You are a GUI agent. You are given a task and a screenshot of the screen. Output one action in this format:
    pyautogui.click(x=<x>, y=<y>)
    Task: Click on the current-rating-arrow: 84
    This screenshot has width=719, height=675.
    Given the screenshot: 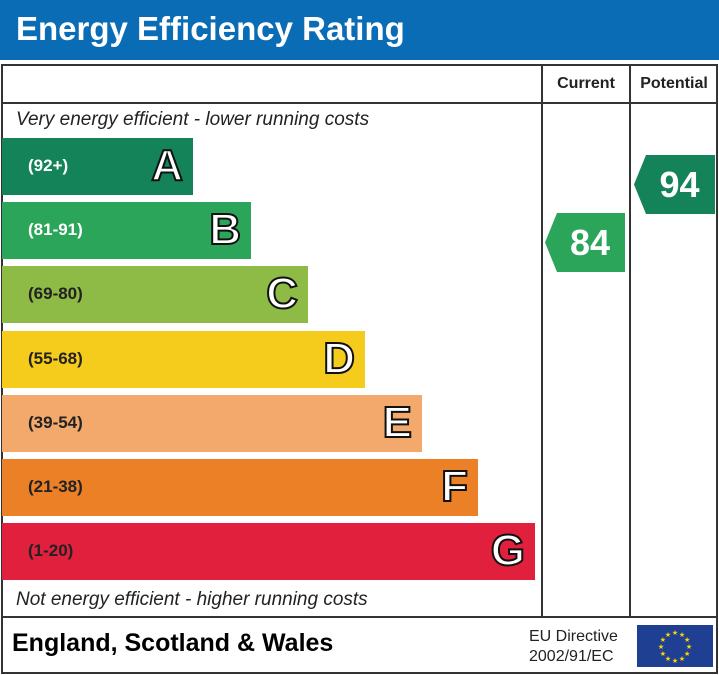 What is the action you would take?
    pyautogui.click(x=585, y=242)
    